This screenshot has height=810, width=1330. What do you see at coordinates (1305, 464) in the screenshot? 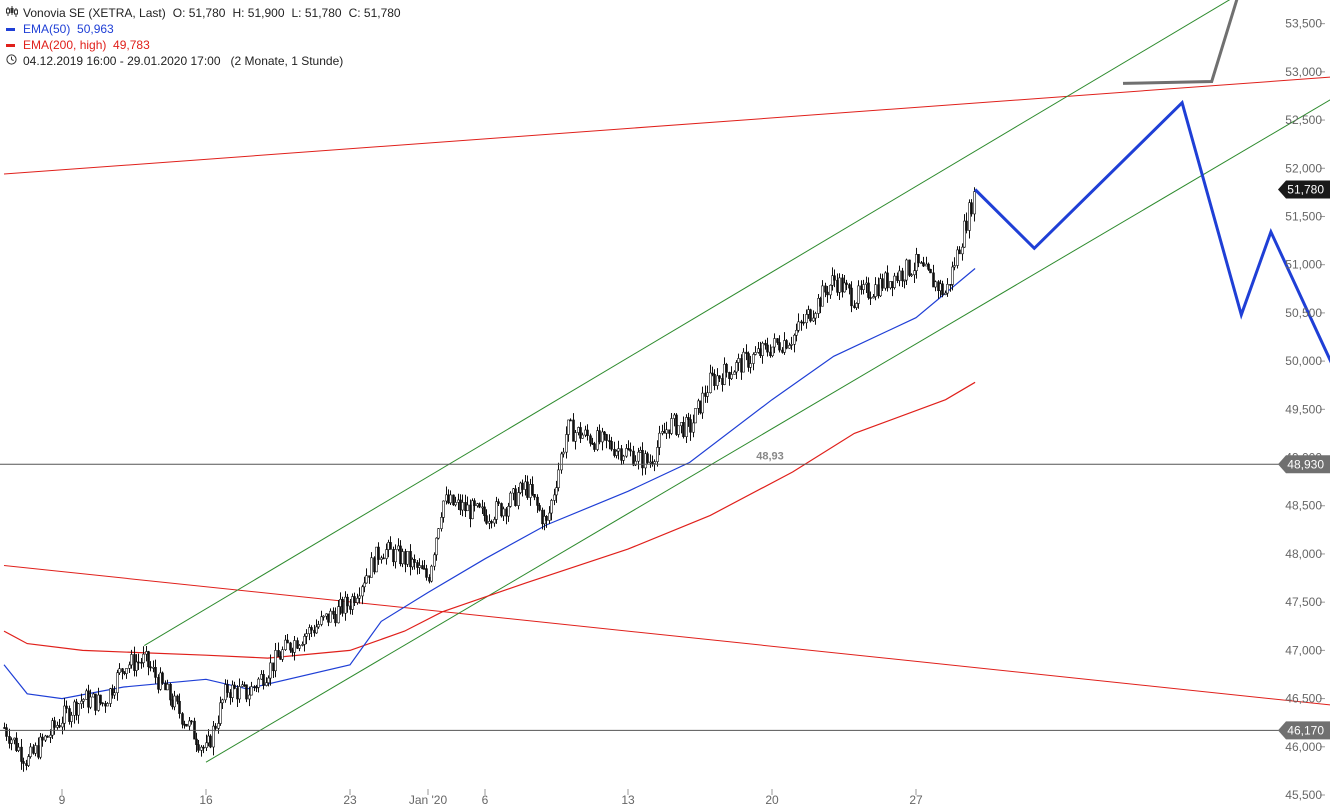
I see `level-tag: 48,930` at bounding box center [1305, 464].